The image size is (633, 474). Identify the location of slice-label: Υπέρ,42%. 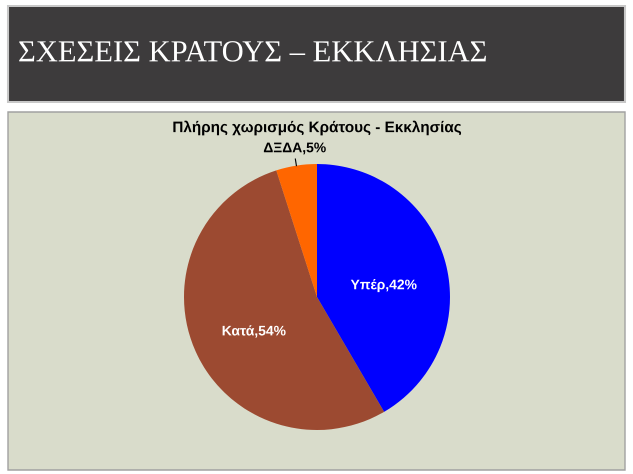
(383, 285).